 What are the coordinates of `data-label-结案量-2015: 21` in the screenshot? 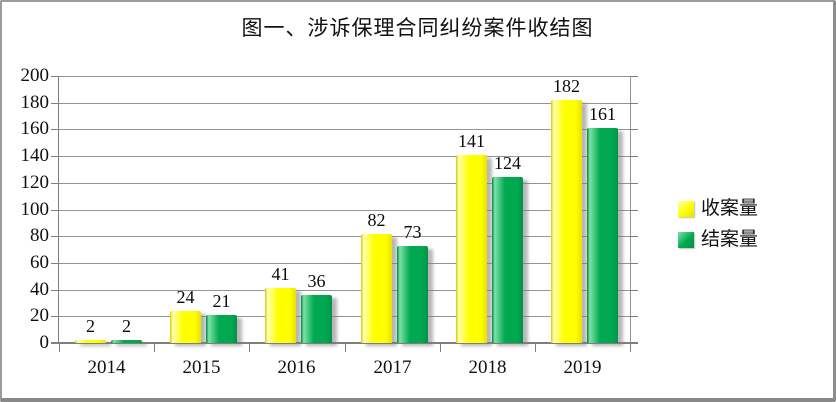 It's located at (221, 301).